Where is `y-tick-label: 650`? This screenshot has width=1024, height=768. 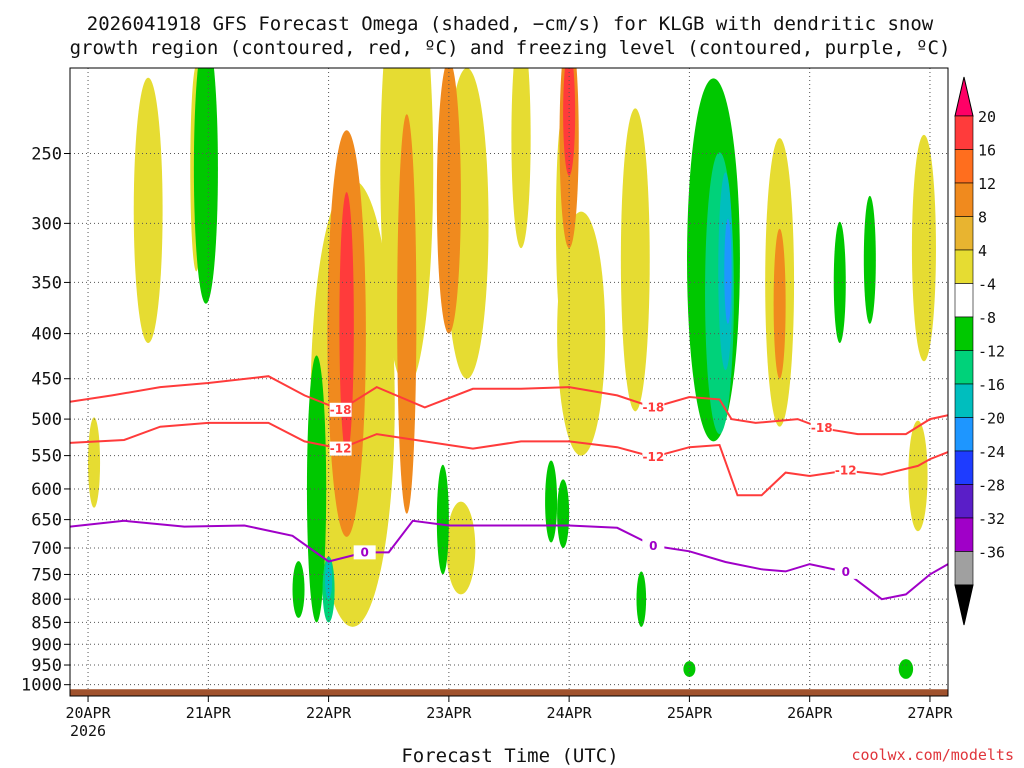 y-tick-label: 650 is located at coordinates (46, 521).